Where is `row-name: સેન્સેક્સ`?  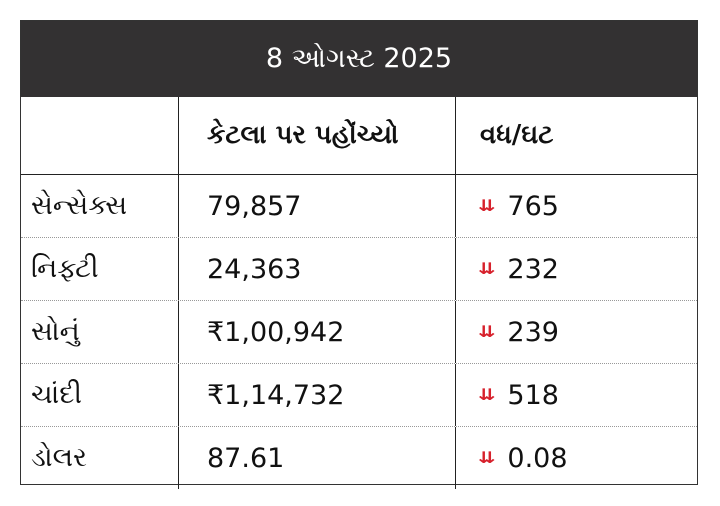 row-name: સેન્સેક્સ is located at coordinates (100, 206).